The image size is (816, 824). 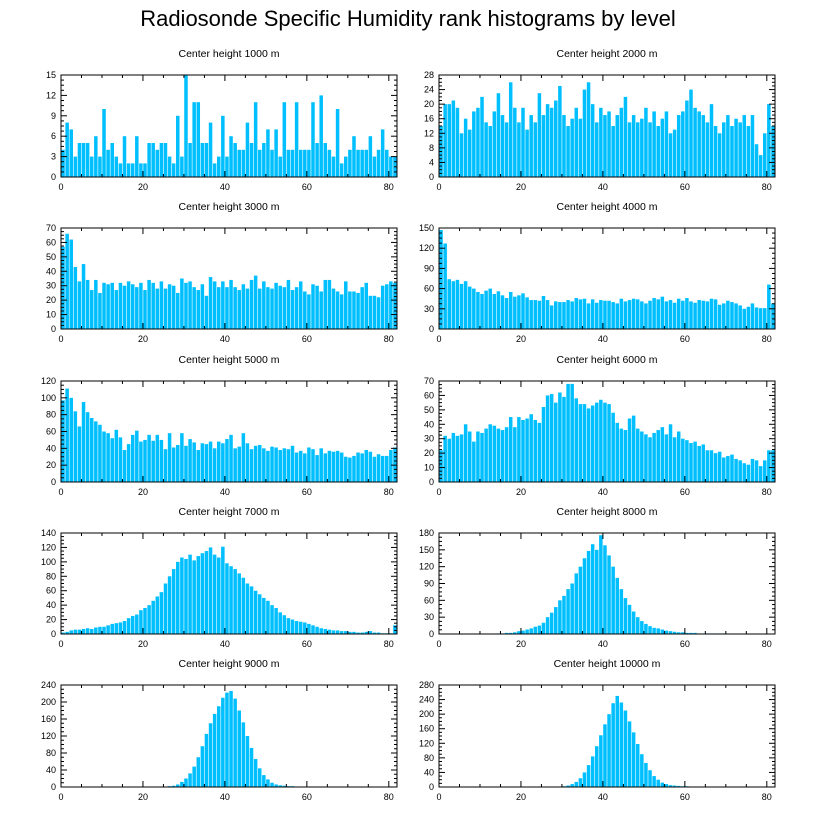 I want to click on y-tick-label: 24, so click(x=429, y=90).